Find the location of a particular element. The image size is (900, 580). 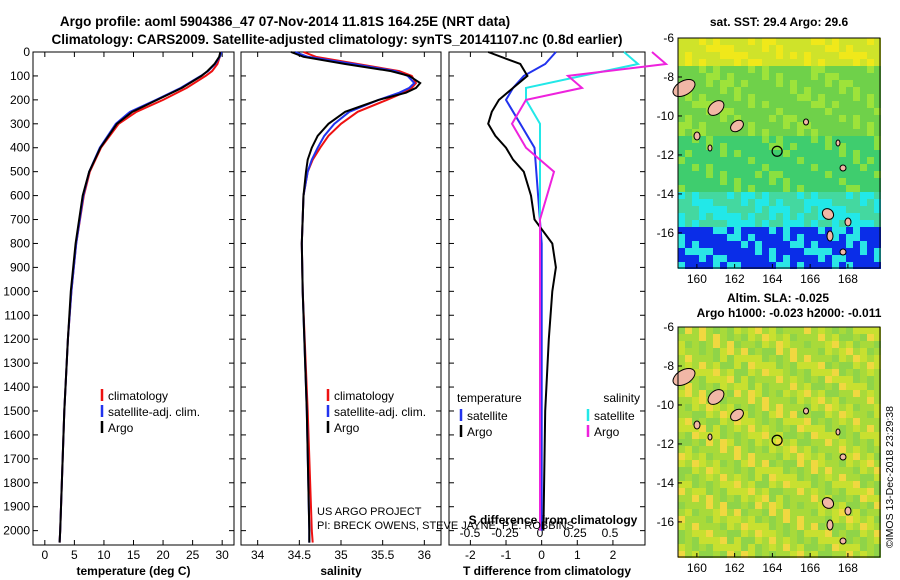

y-tick-label: 1800 is located at coordinates (16, 483).